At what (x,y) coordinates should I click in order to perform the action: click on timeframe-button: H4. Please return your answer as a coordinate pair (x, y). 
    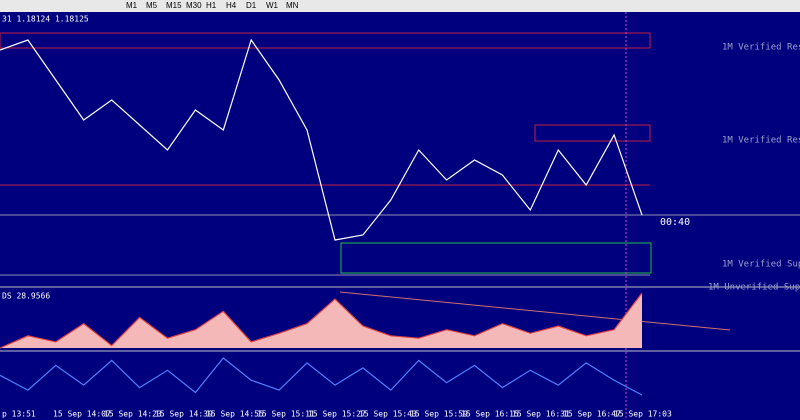
    Looking at the image, I should click on (231, 5).